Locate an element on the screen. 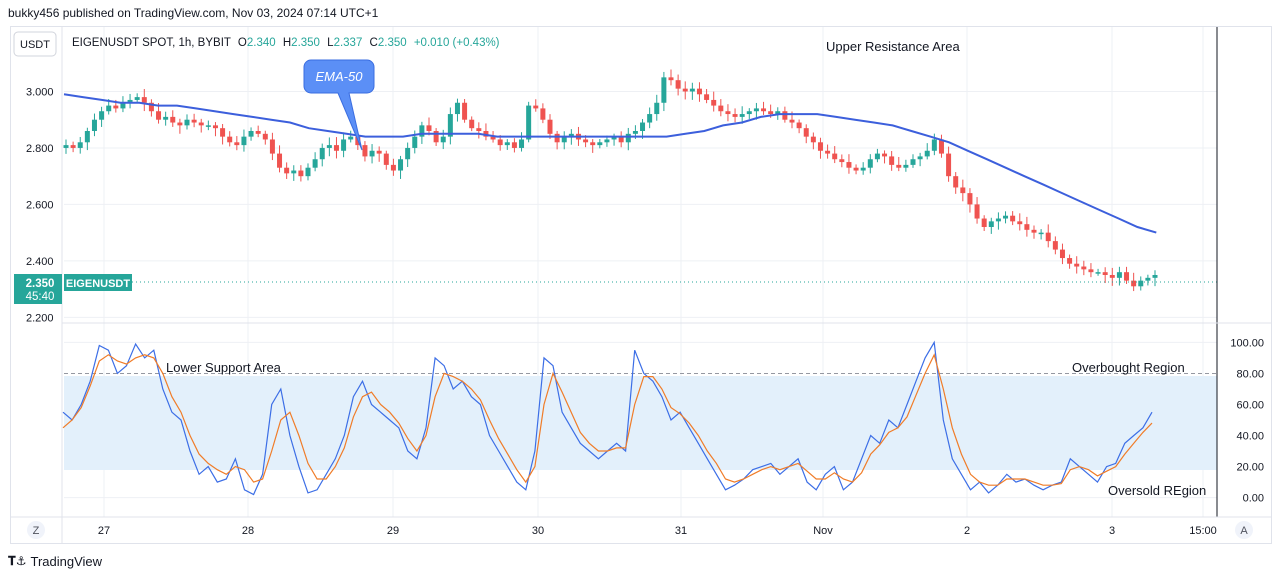 Image resolution: width=1281 pixels, height=579 pixels. stoch-tick-label: 80.00 is located at coordinates (1250, 374).